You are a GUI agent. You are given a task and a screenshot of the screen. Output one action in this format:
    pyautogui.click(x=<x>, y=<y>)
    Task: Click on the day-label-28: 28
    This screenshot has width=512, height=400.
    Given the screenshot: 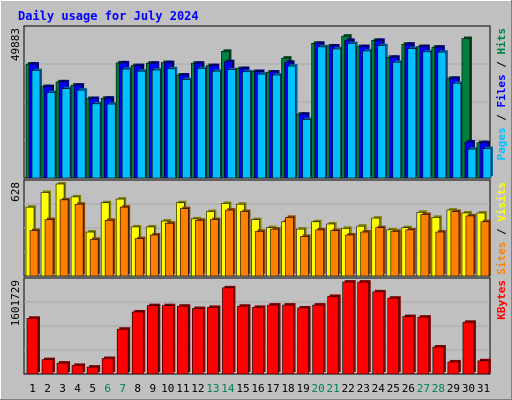 What is the action you would take?
    pyautogui.click(x=438, y=388)
    